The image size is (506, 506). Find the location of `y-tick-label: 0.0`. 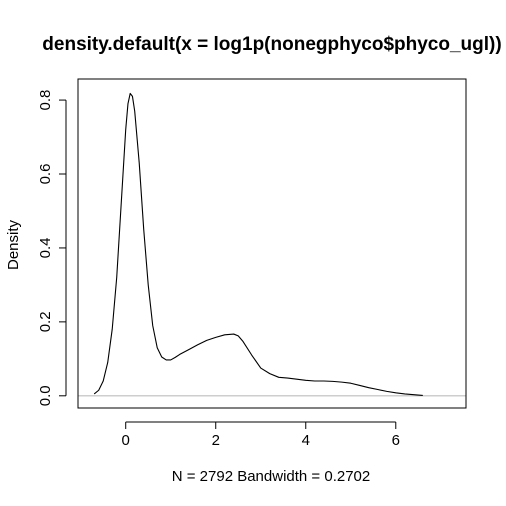

y-tick-label: 0.0 is located at coordinates (45, 395).